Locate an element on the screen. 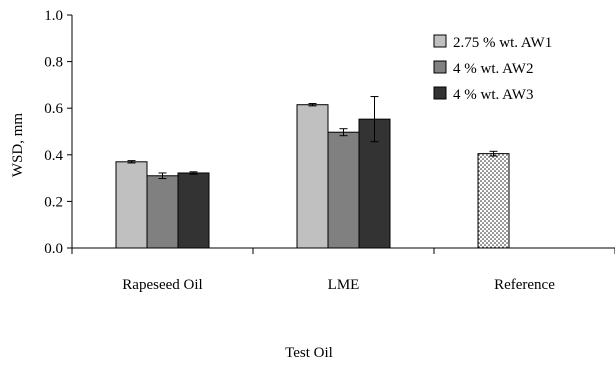 This screenshot has width=615, height=370. y-axis-title: WSD, mm is located at coordinates (18, 145).